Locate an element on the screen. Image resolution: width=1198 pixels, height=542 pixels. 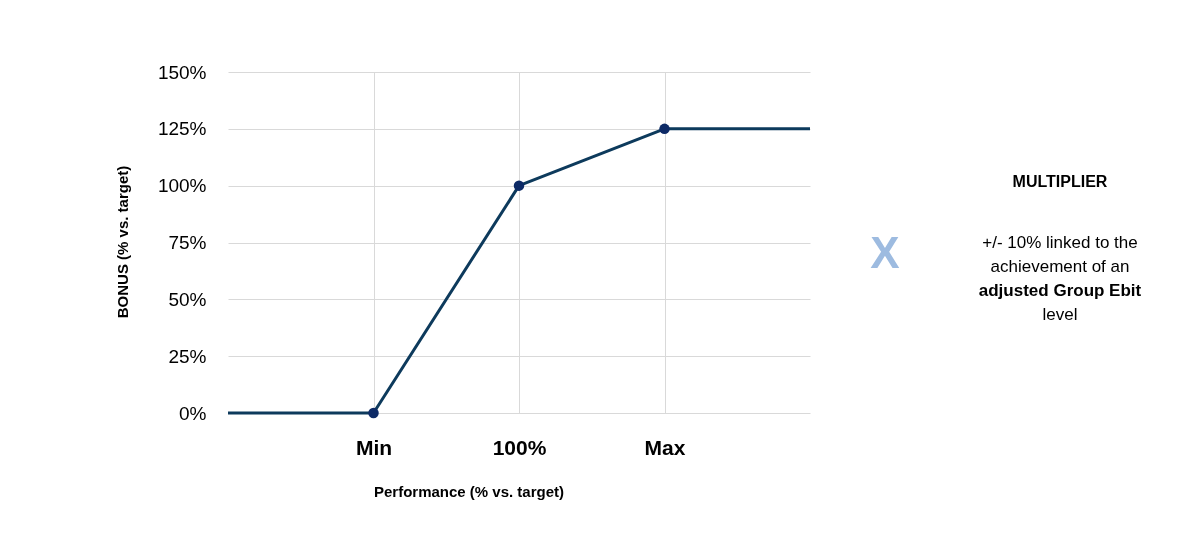
x-tick-label: 100% is located at coordinates (519, 447).